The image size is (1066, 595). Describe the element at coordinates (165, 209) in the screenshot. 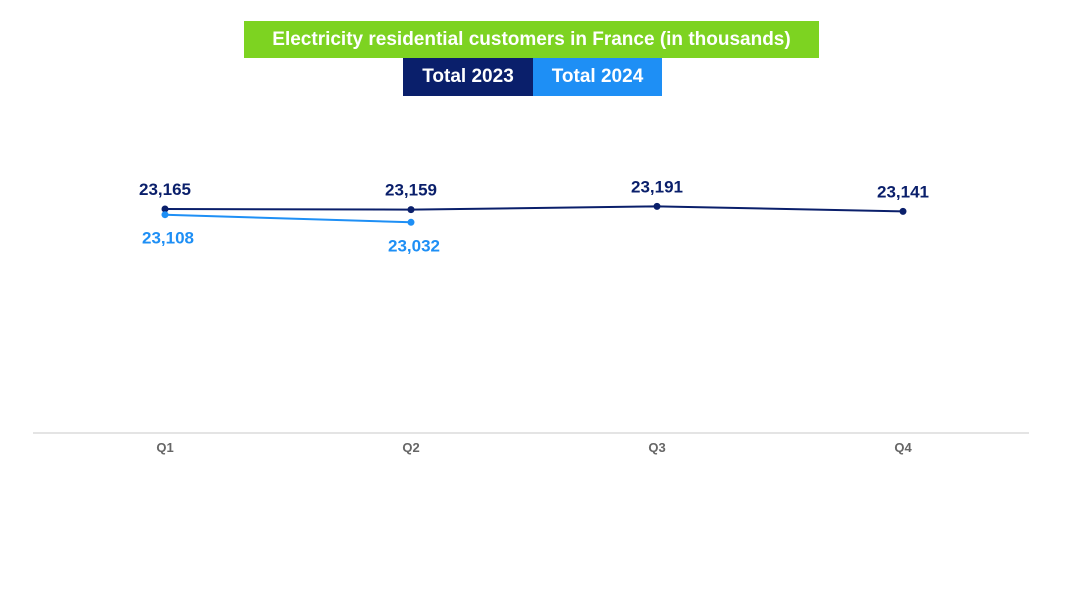

I see `data-point-total-2023-q1` at that location.